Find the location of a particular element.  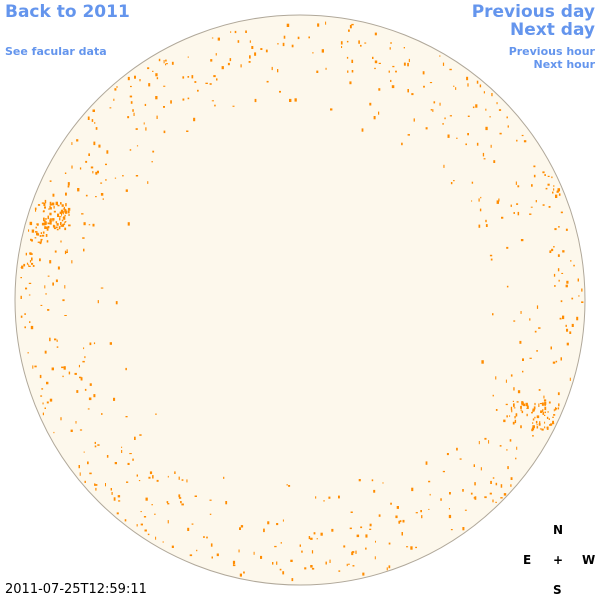

see-facular-data-link: See facular data is located at coordinates (56, 51).